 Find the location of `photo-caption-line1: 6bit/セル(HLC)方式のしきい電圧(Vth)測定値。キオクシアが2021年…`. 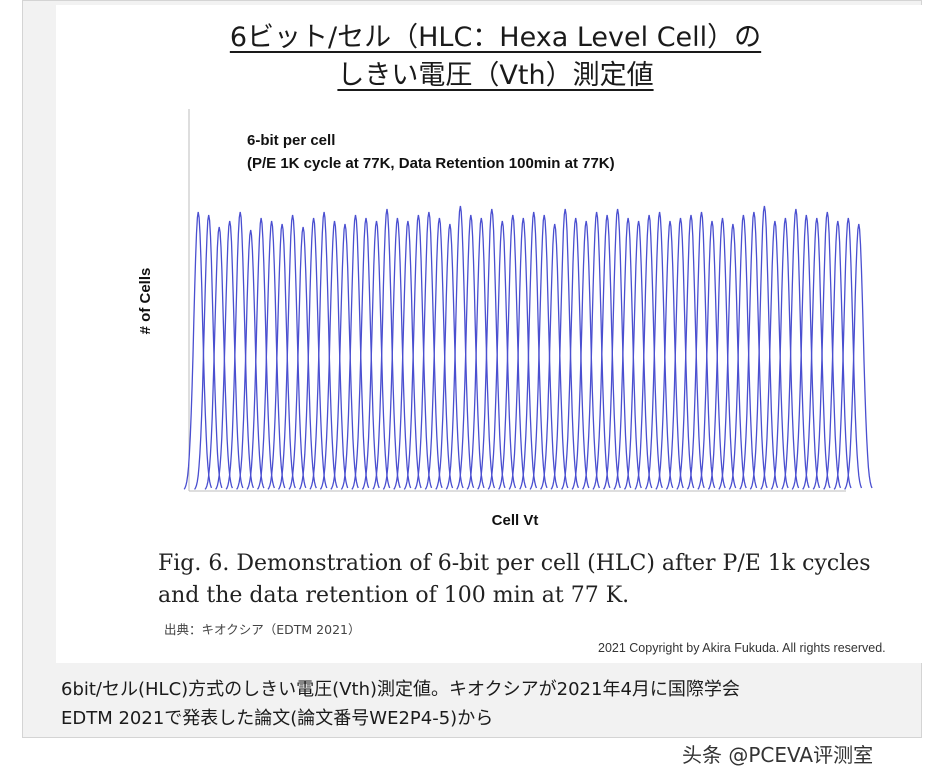

photo-caption-line1: 6bit/セル(HLC)方式のしきい電圧(Vth)測定値。キオクシアが2021年… is located at coordinates (400, 689).